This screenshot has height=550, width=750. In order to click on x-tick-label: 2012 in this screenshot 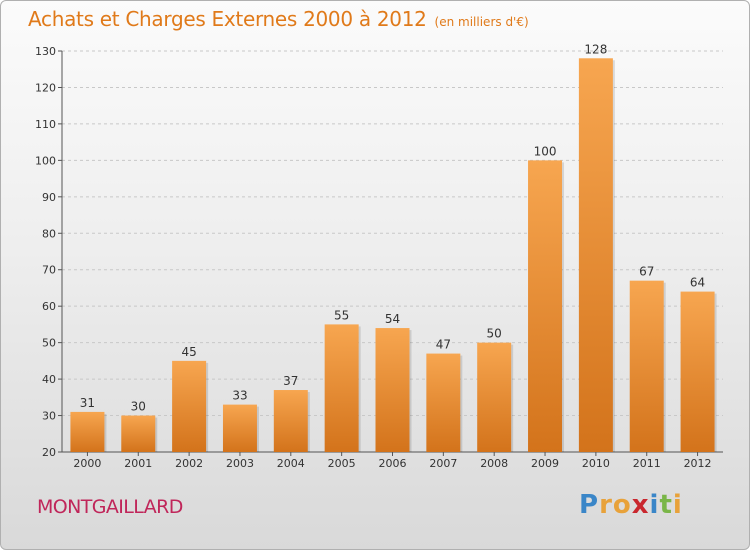, I will do `click(698, 463)`.